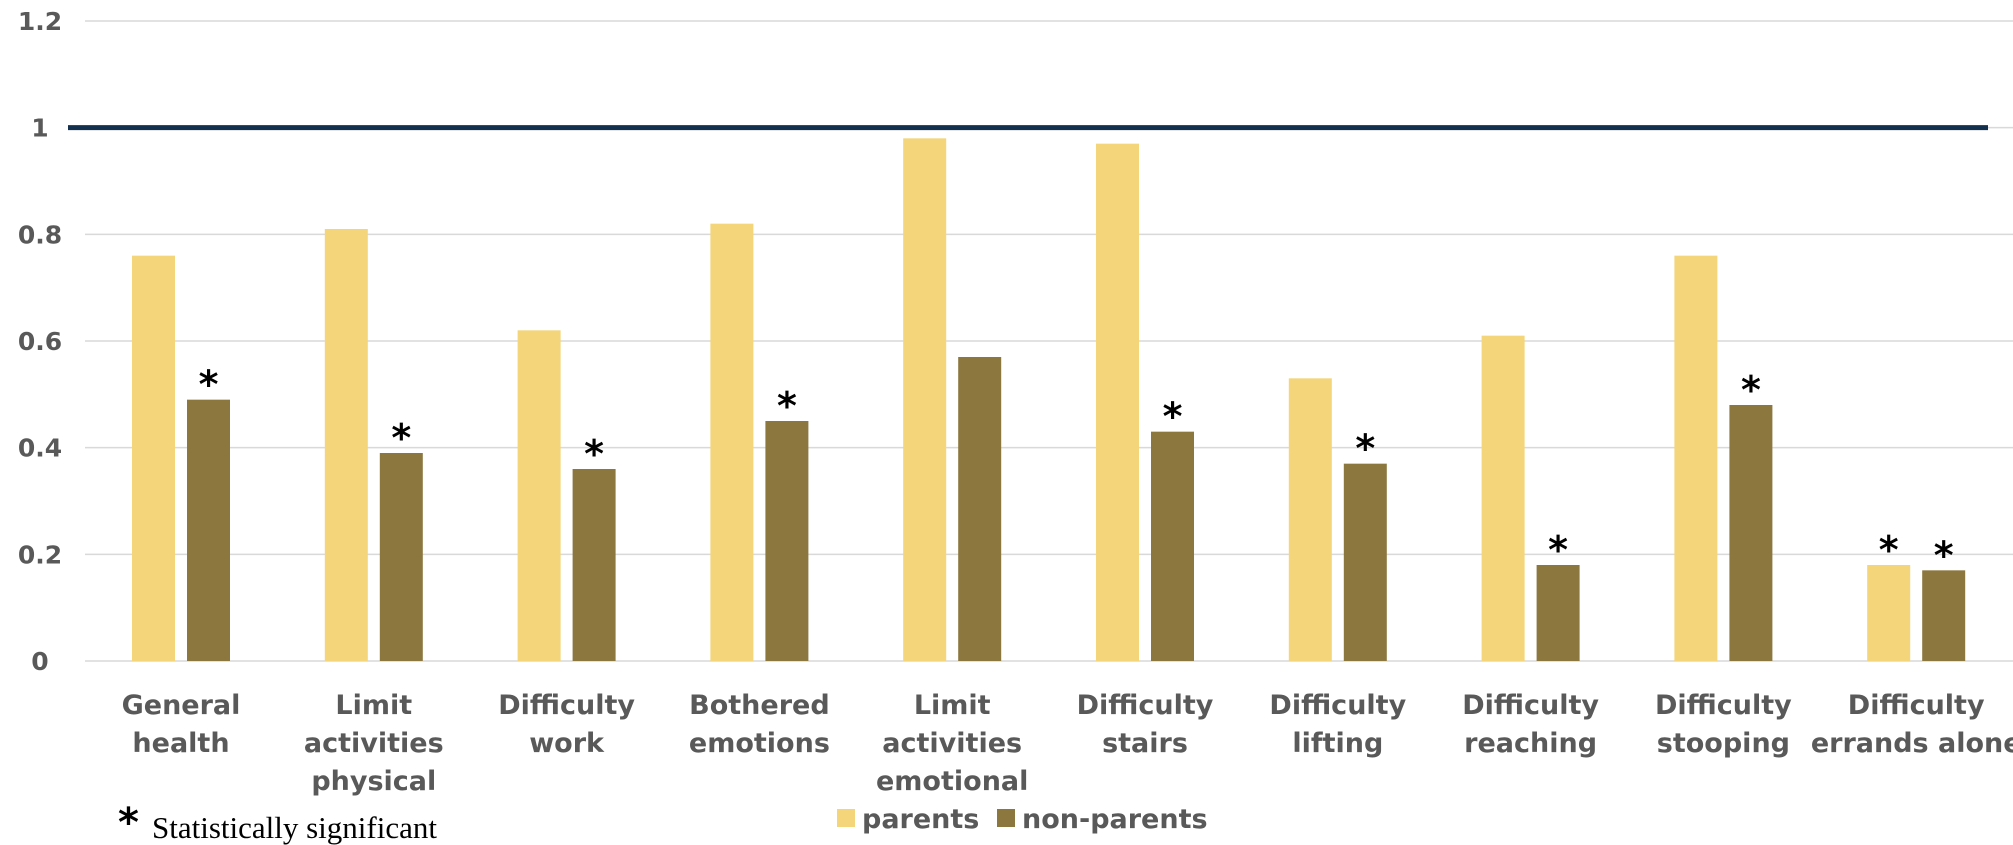 The image size is (2013, 845). Describe the element at coordinates (1115, 819) in the screenshot. I see `legend-label-non-parents: non-parents` at that location.